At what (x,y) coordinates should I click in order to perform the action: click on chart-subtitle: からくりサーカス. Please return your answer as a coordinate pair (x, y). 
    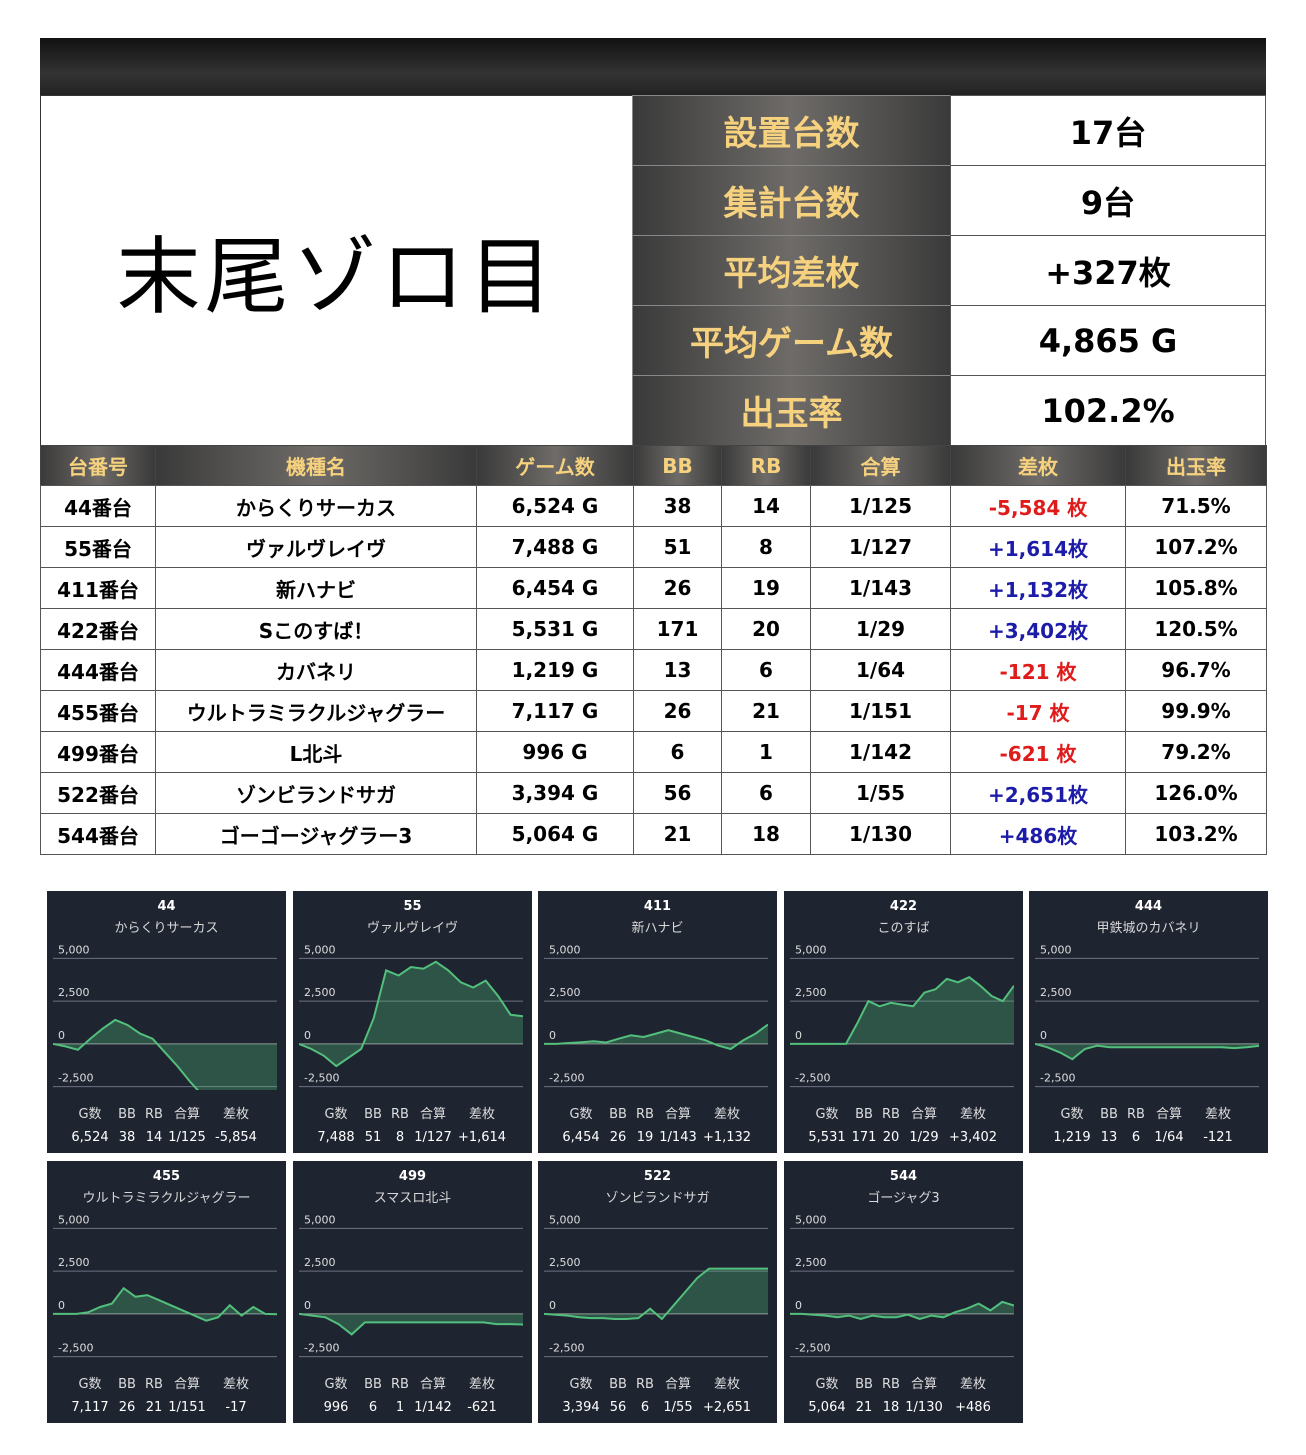
    Looking at the image, I should click on (166, 928).